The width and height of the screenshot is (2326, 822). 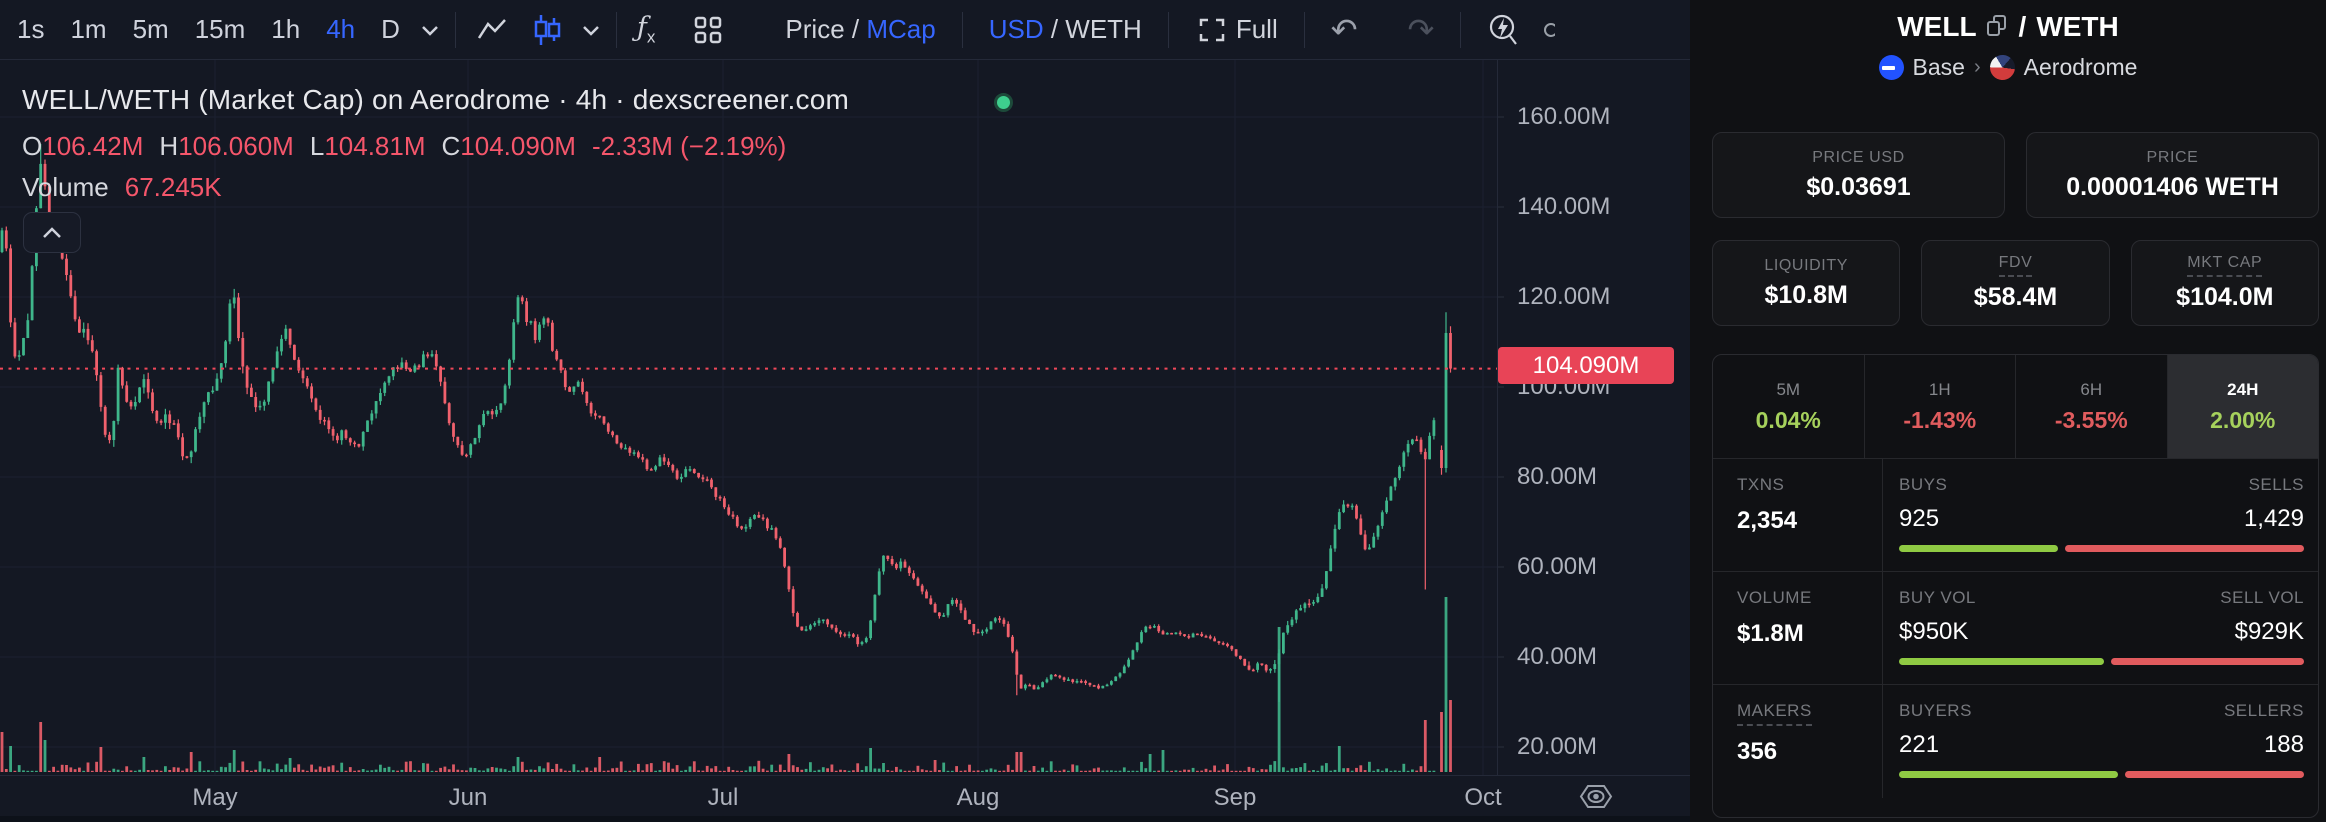 I want to click on chart-style-chevron-down-icon, so click(x=591, y=30).